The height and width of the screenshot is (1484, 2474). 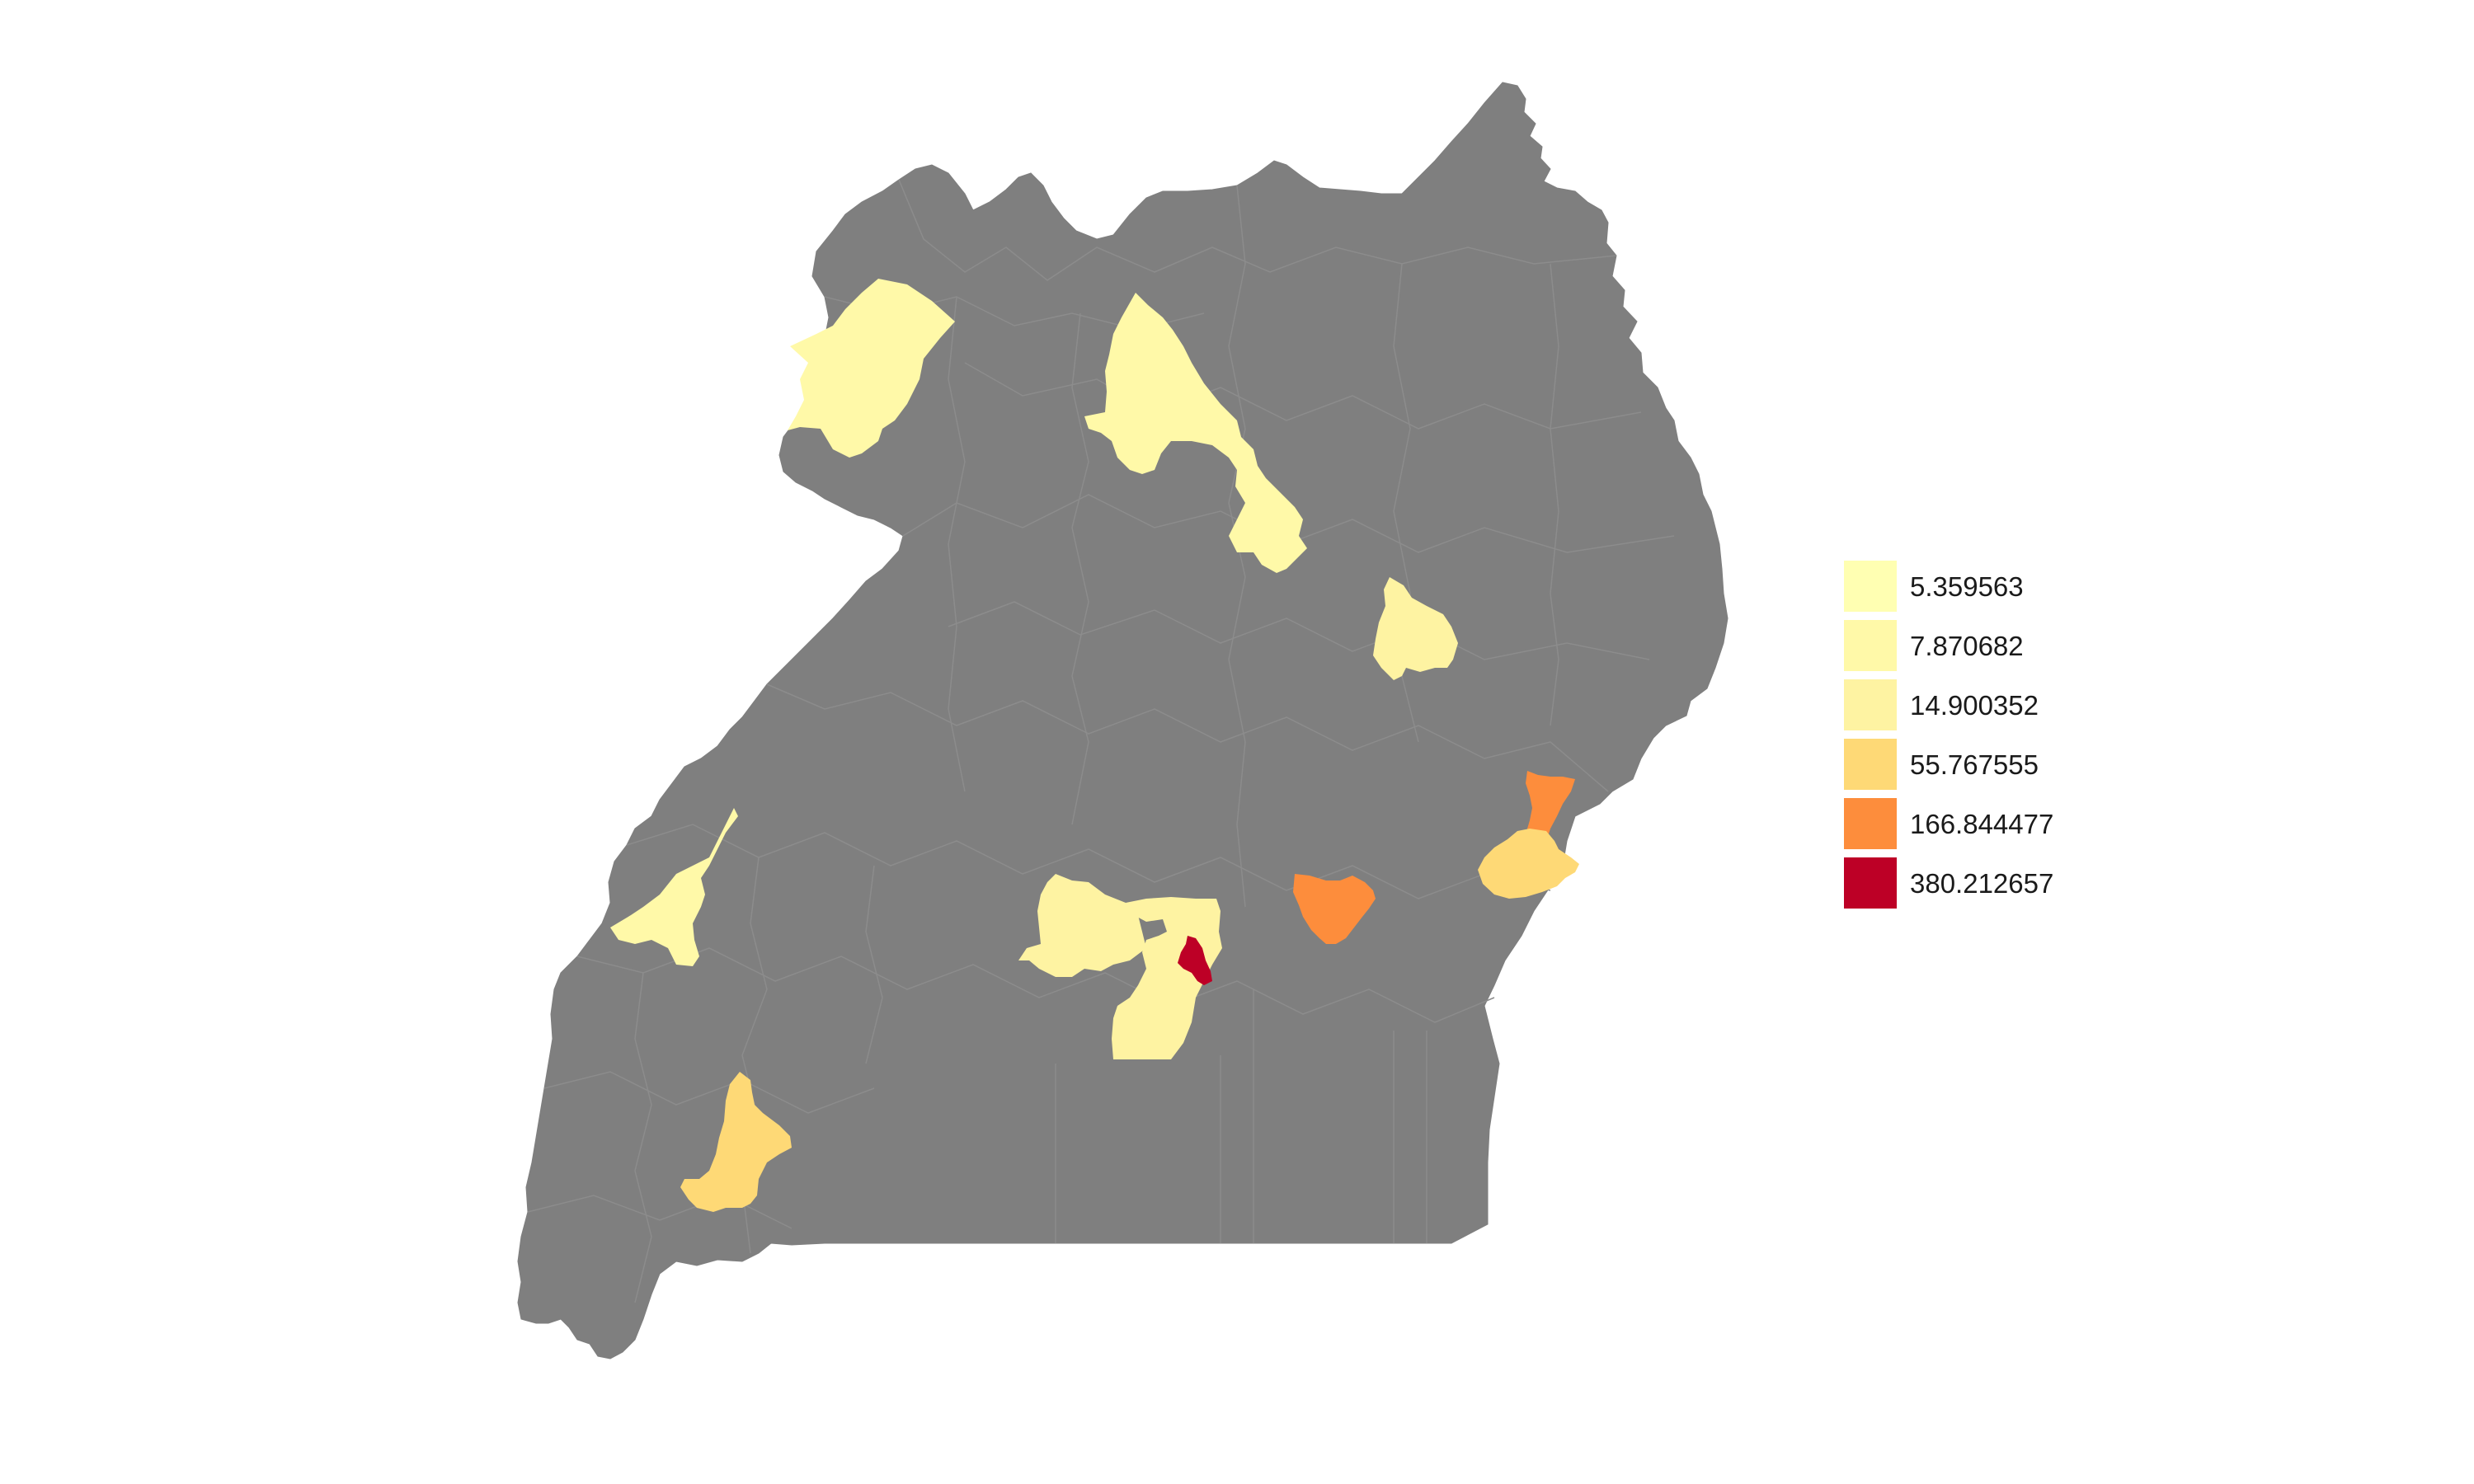 I want to click on legend-item: 5.359563, so click(x=2058, y=586).